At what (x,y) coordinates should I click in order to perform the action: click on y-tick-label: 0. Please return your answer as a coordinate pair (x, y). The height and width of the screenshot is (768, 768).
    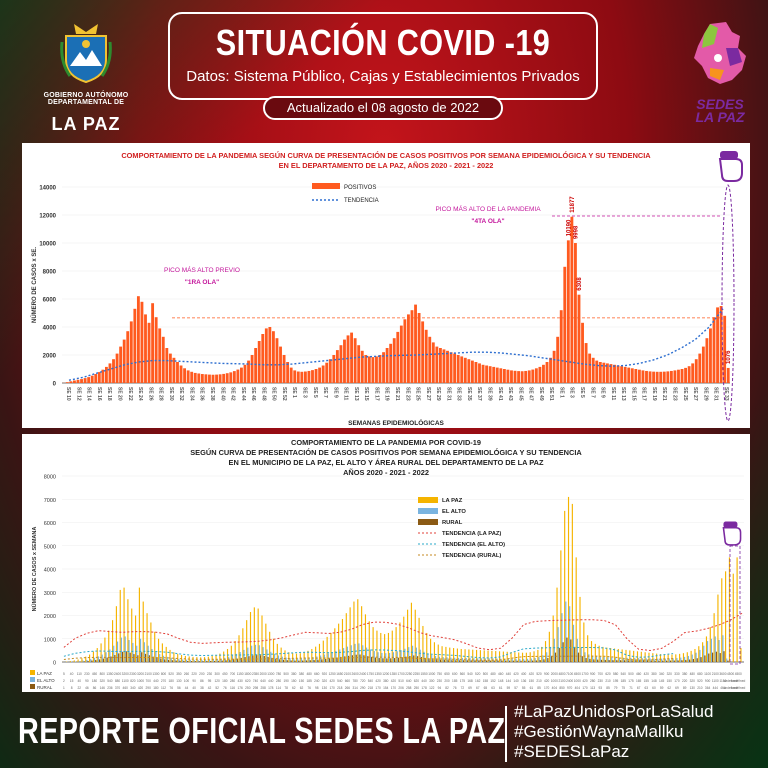
    Looking at the image, I should click on (54, 664).